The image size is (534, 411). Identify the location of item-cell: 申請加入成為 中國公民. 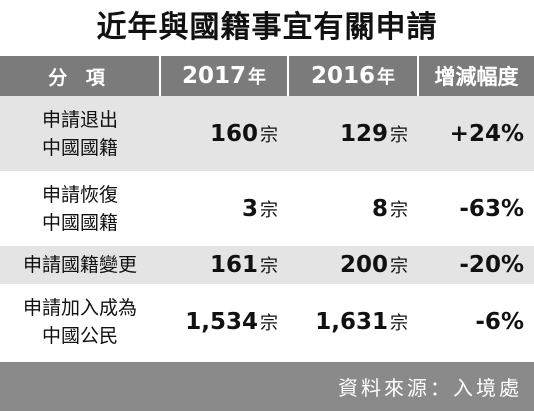
(80, 321).